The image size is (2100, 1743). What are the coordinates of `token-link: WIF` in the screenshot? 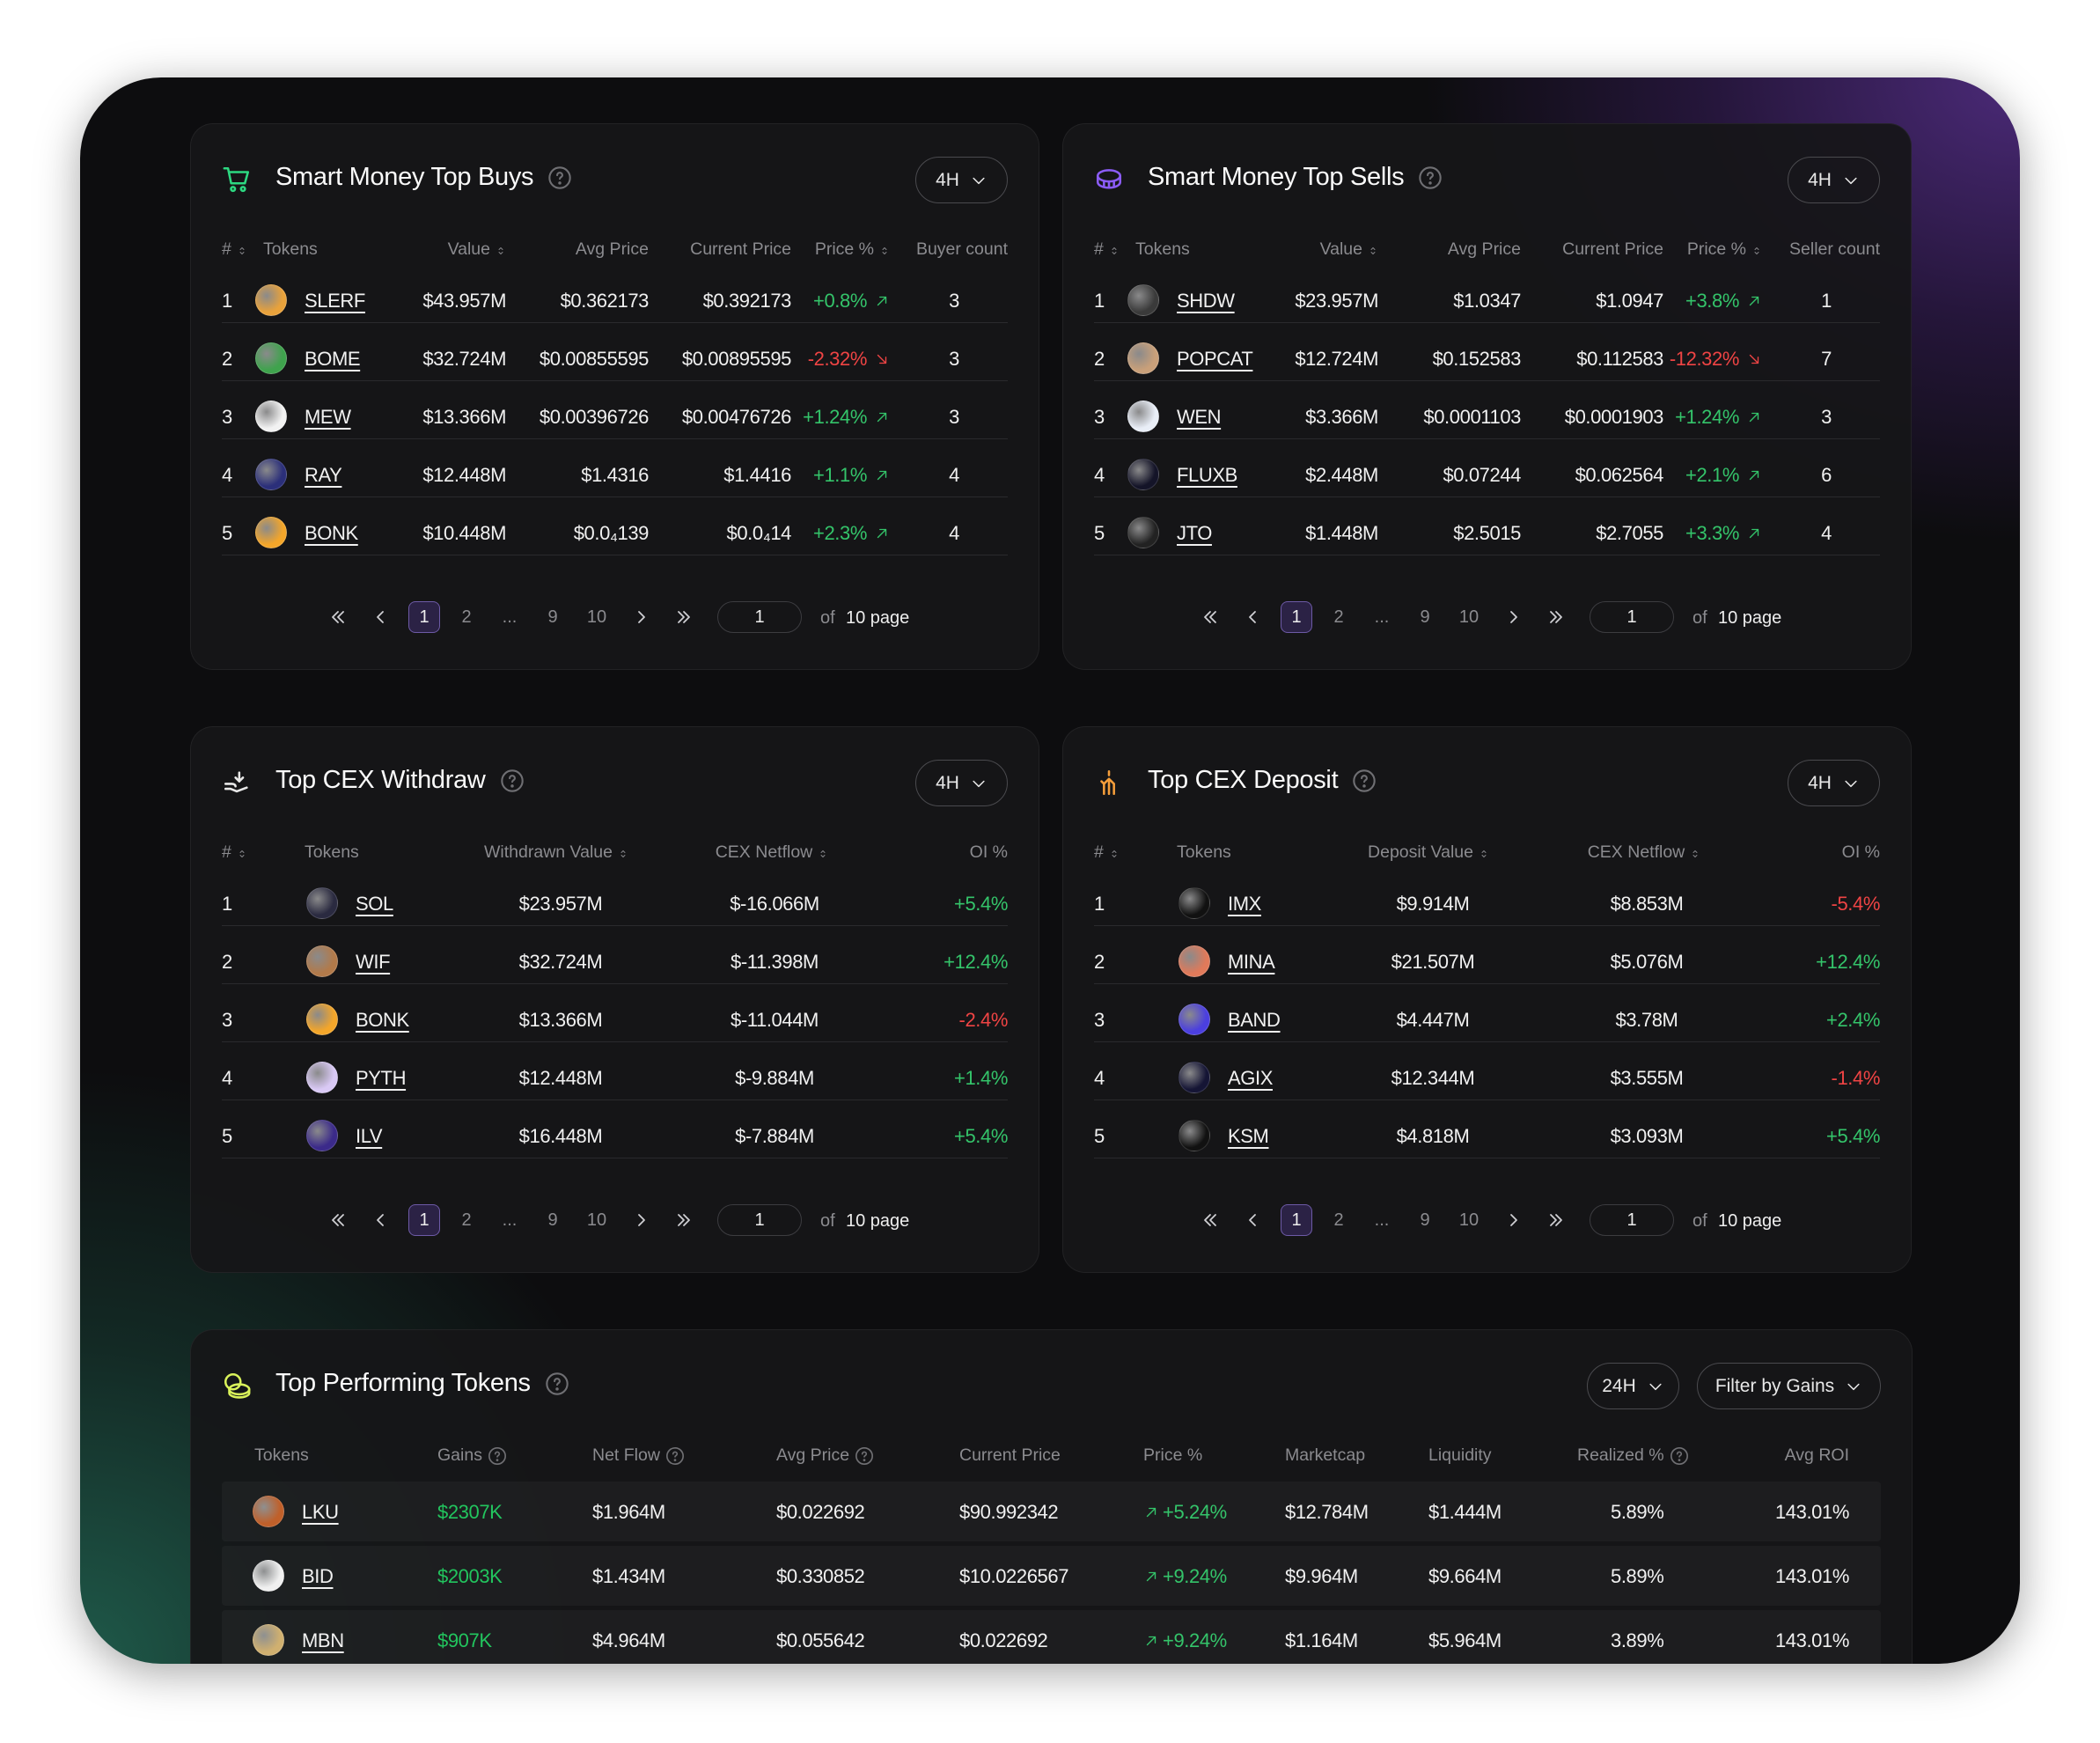 It's located at (374, 962).